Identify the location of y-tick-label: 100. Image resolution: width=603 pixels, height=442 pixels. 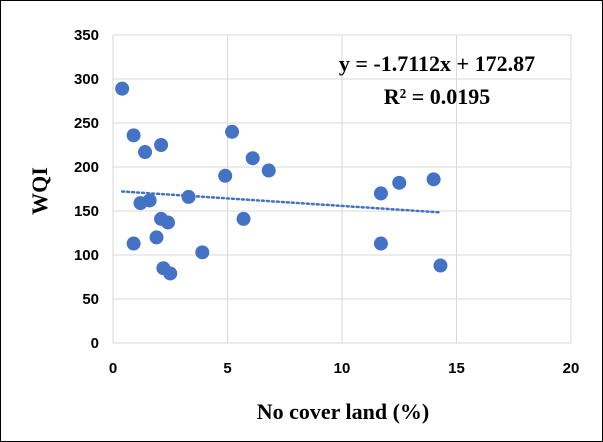
(86, 255).